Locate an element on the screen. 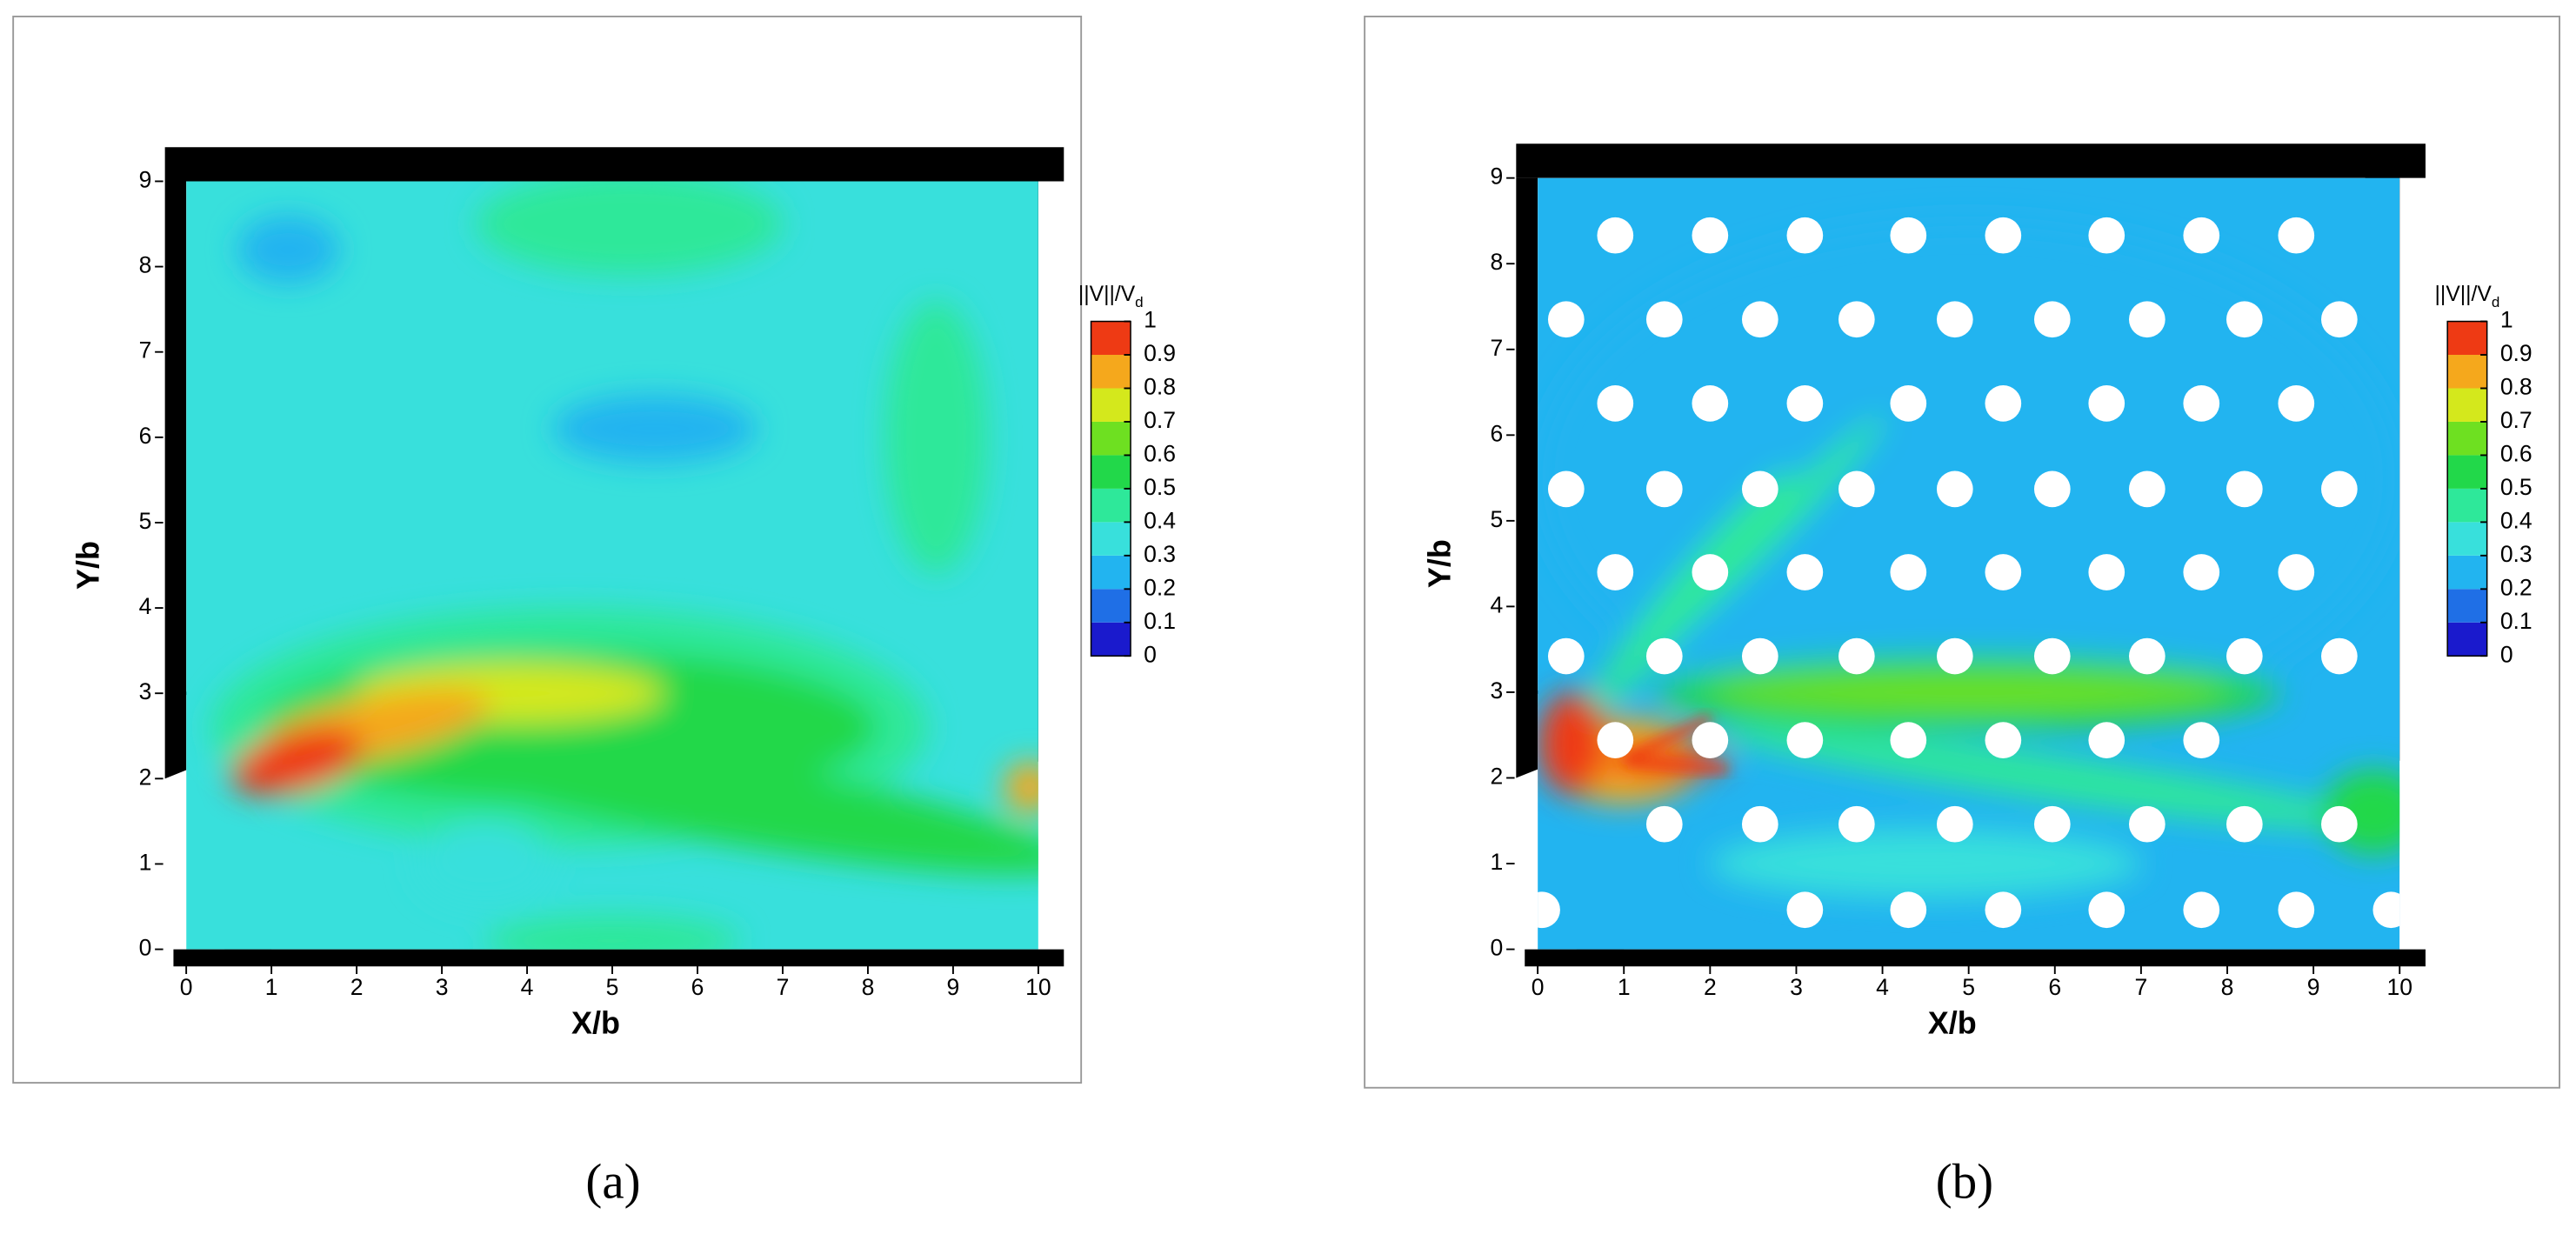 The height and width of the screenshot is (1241, 2576). colorbar-label: ||V||/Vd is located at coordinates (2467, 297).